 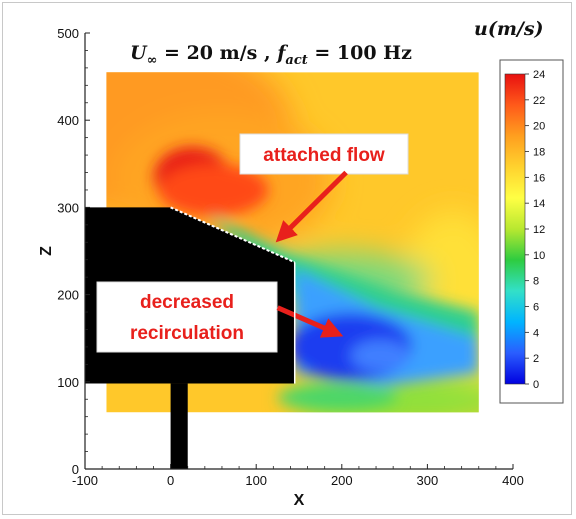 What do you see at coordinates (536, 282) in the screenshot?
I see `colorbar-tick-label: 8` at bounding box center [536, 282].